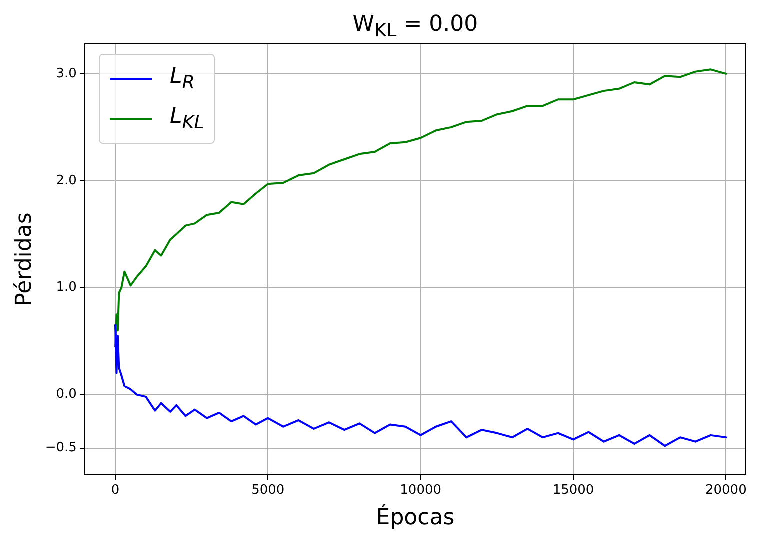 The image size is (768, 544). I want to click on y-tick-label: 3.0, so click(66, 74).